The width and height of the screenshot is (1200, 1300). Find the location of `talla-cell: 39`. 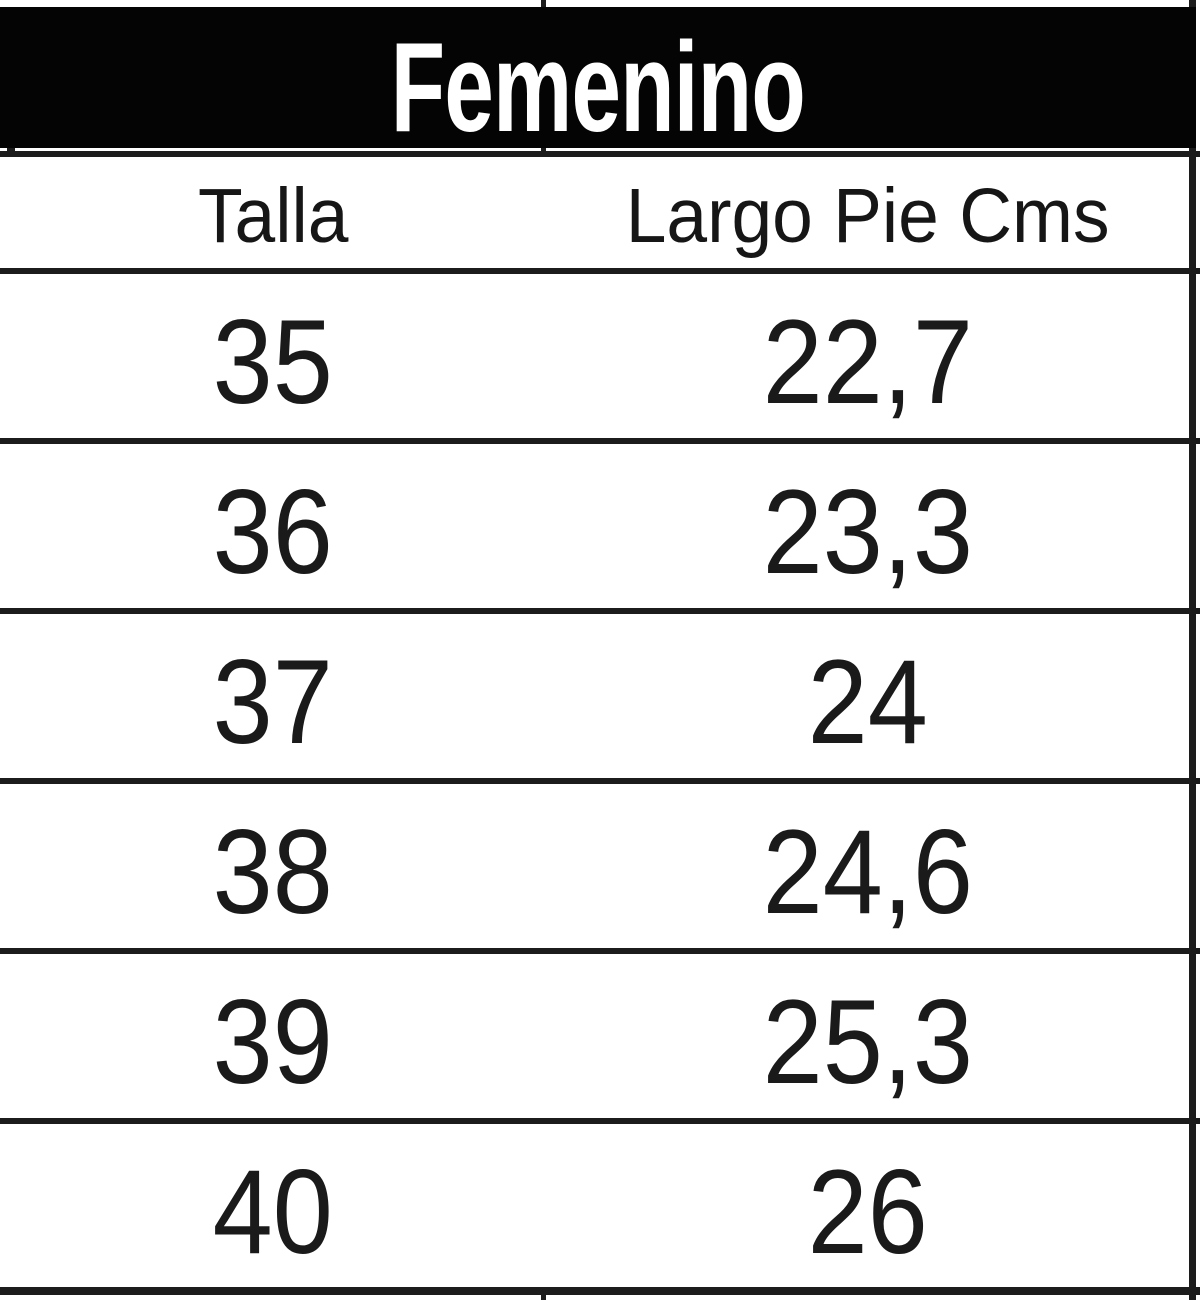

talla-cell: 39 is located at coordinates (273, 1036).